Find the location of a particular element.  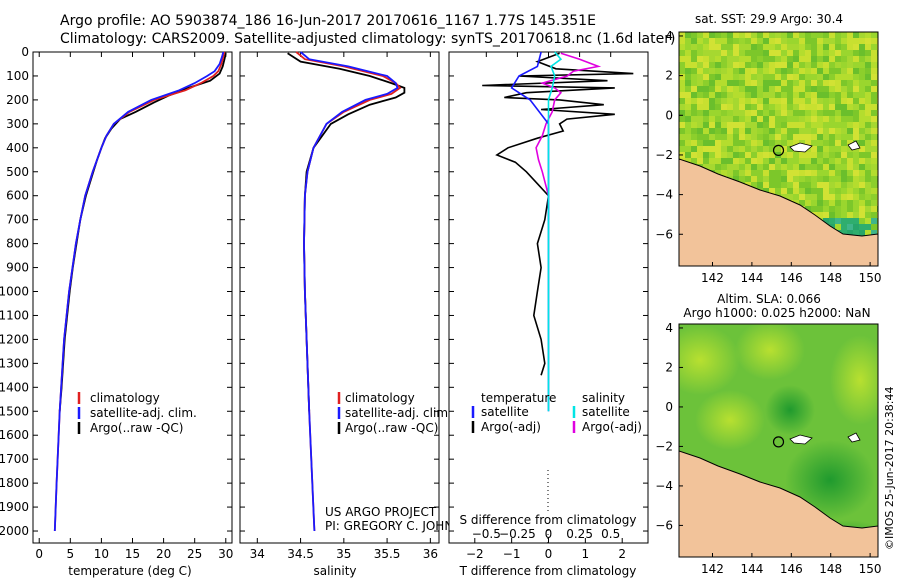

x-tick-label: 34.5 is located at coordinates (300, 554).